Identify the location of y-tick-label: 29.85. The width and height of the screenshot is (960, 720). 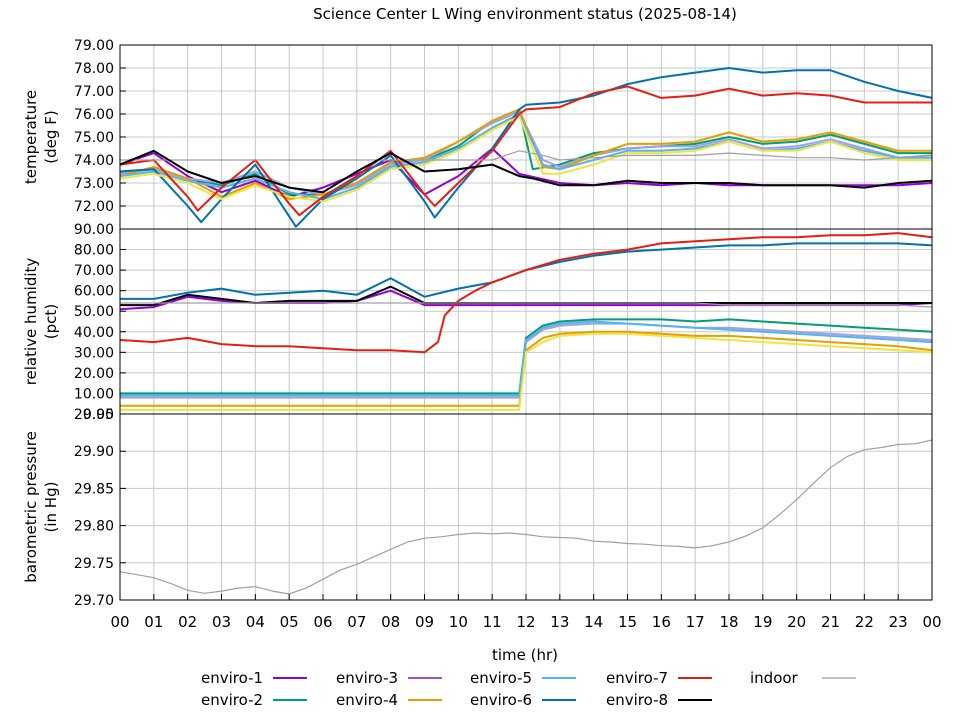
(94, 489).